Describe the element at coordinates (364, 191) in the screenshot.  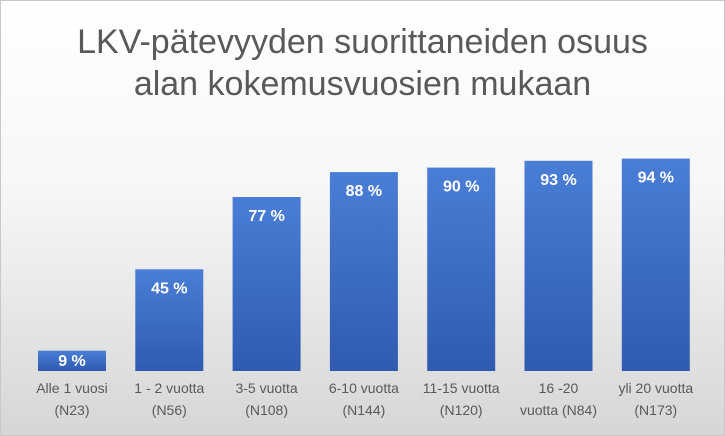
I see `bar-value-label-4: 88 %` at that location.